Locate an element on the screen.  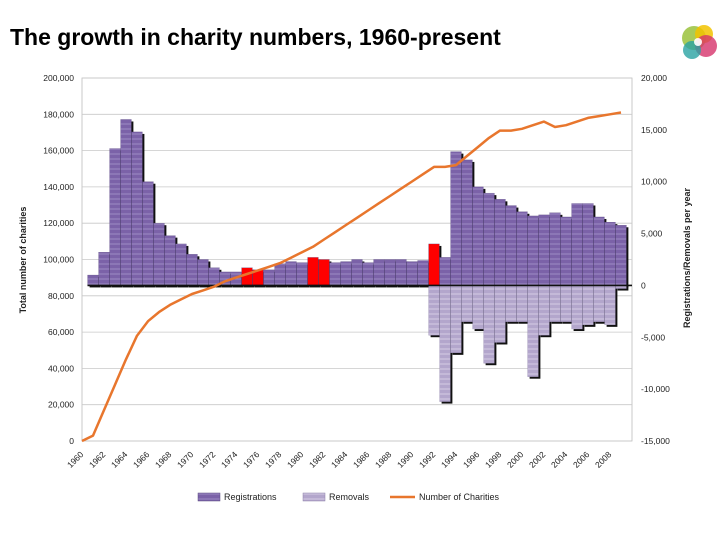
right-axis-tick-label: -5,000 is located at coordinates (653, 337).